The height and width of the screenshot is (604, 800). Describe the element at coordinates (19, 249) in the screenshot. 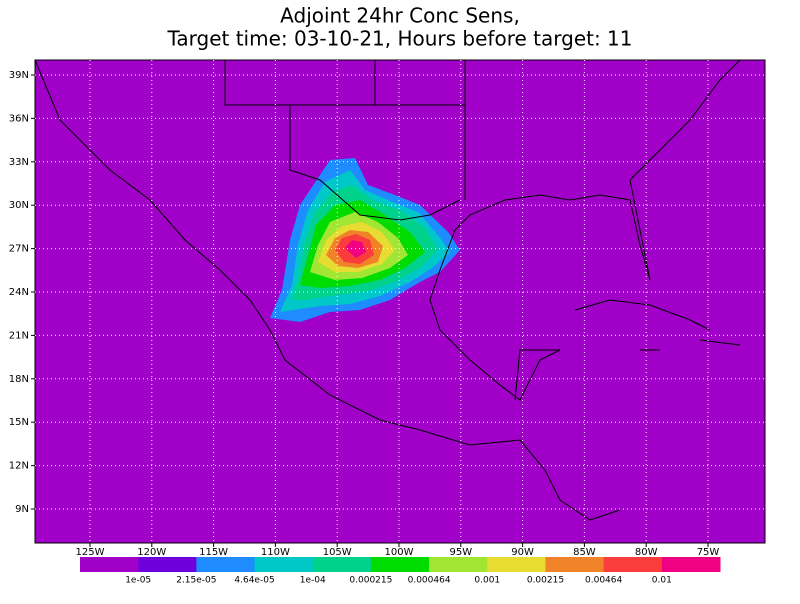

I see `lat-label: 27N` at that location.